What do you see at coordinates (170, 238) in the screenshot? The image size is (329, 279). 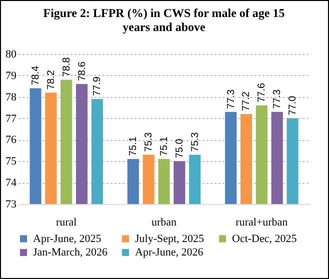 I see `legend-label: July-Sept, 2025` at bounding box center [170, 238].